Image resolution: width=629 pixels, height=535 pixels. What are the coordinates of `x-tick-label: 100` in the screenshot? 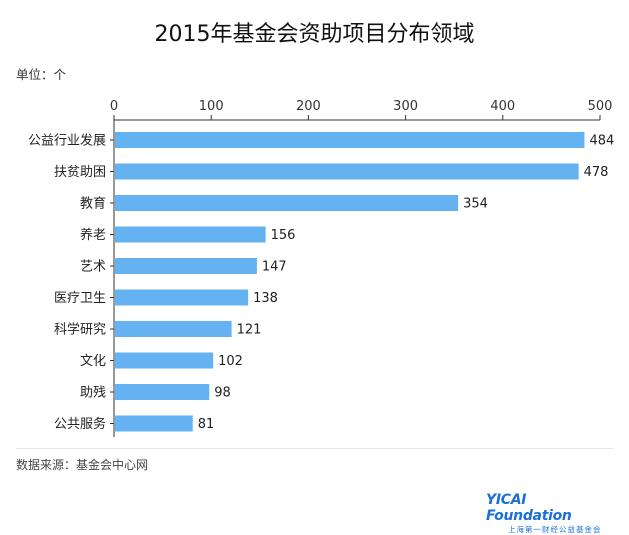 It's located at (211, 106).